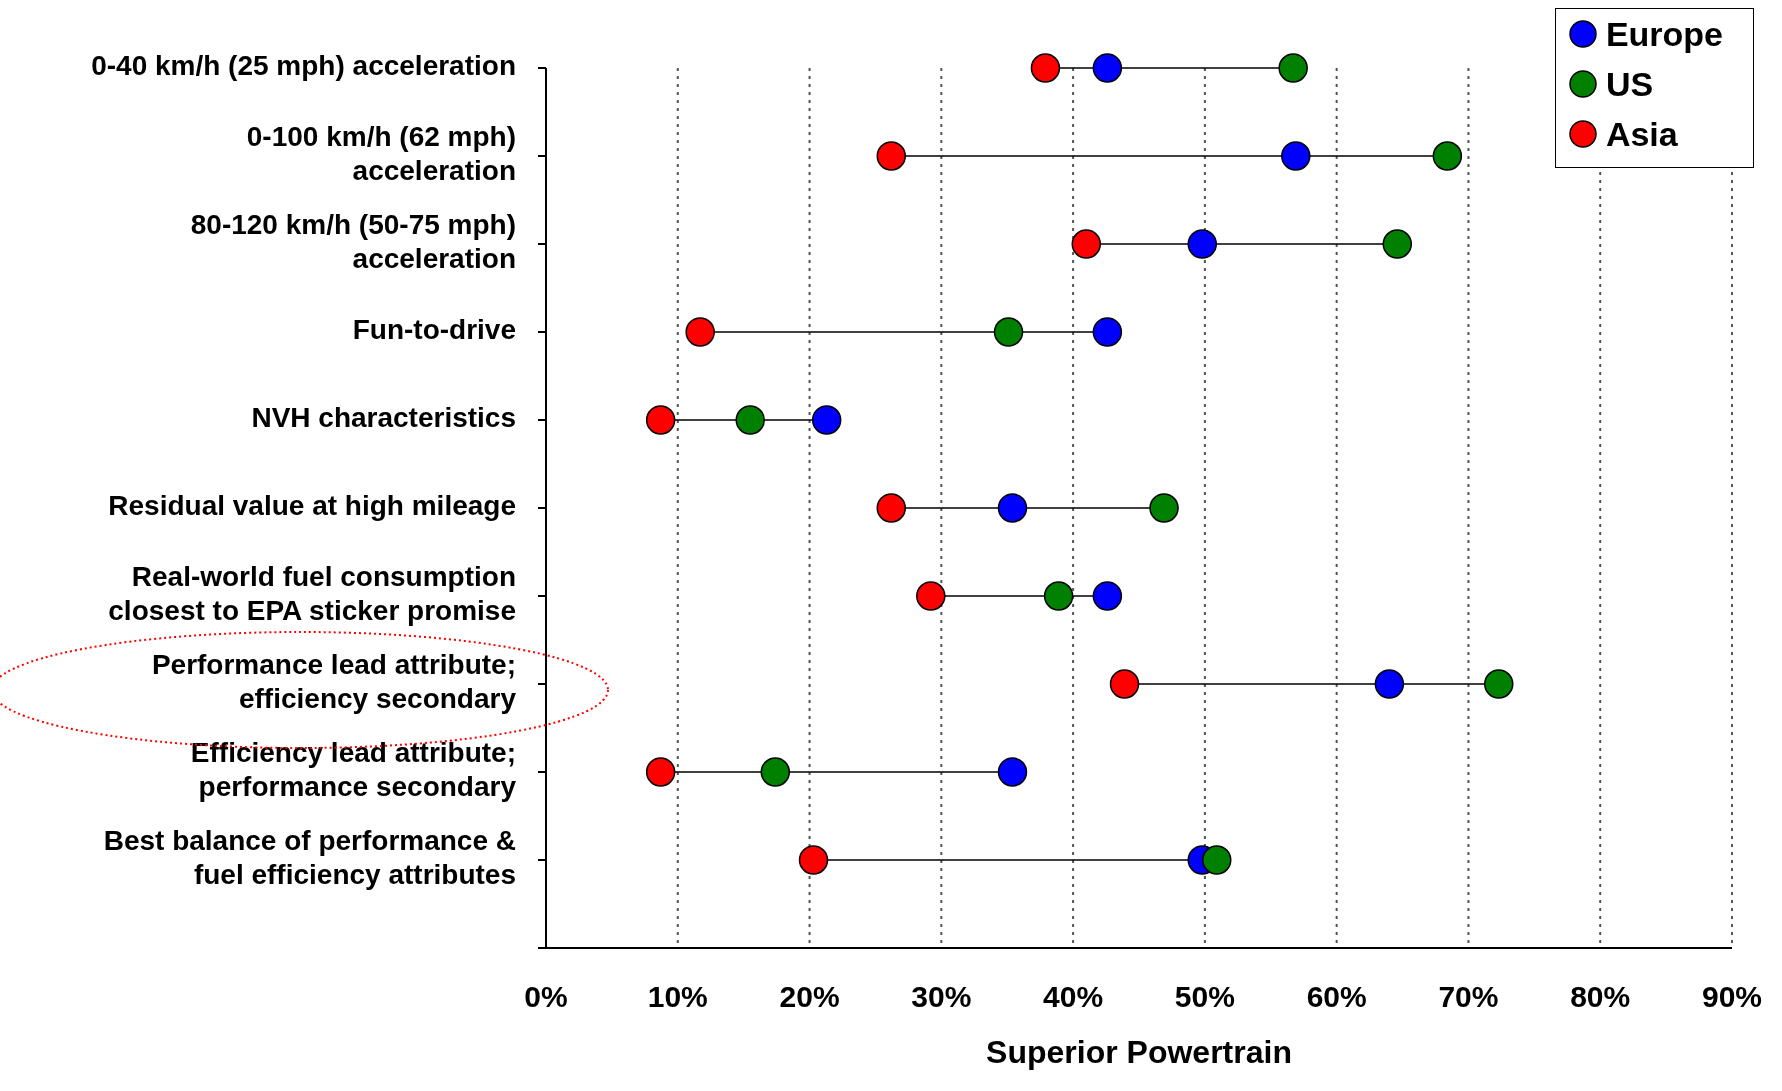 Image resolution: width=1782 pixels, height=1091 pixels. I want to click on x-tick-label: 90%, so click(1732, 997).